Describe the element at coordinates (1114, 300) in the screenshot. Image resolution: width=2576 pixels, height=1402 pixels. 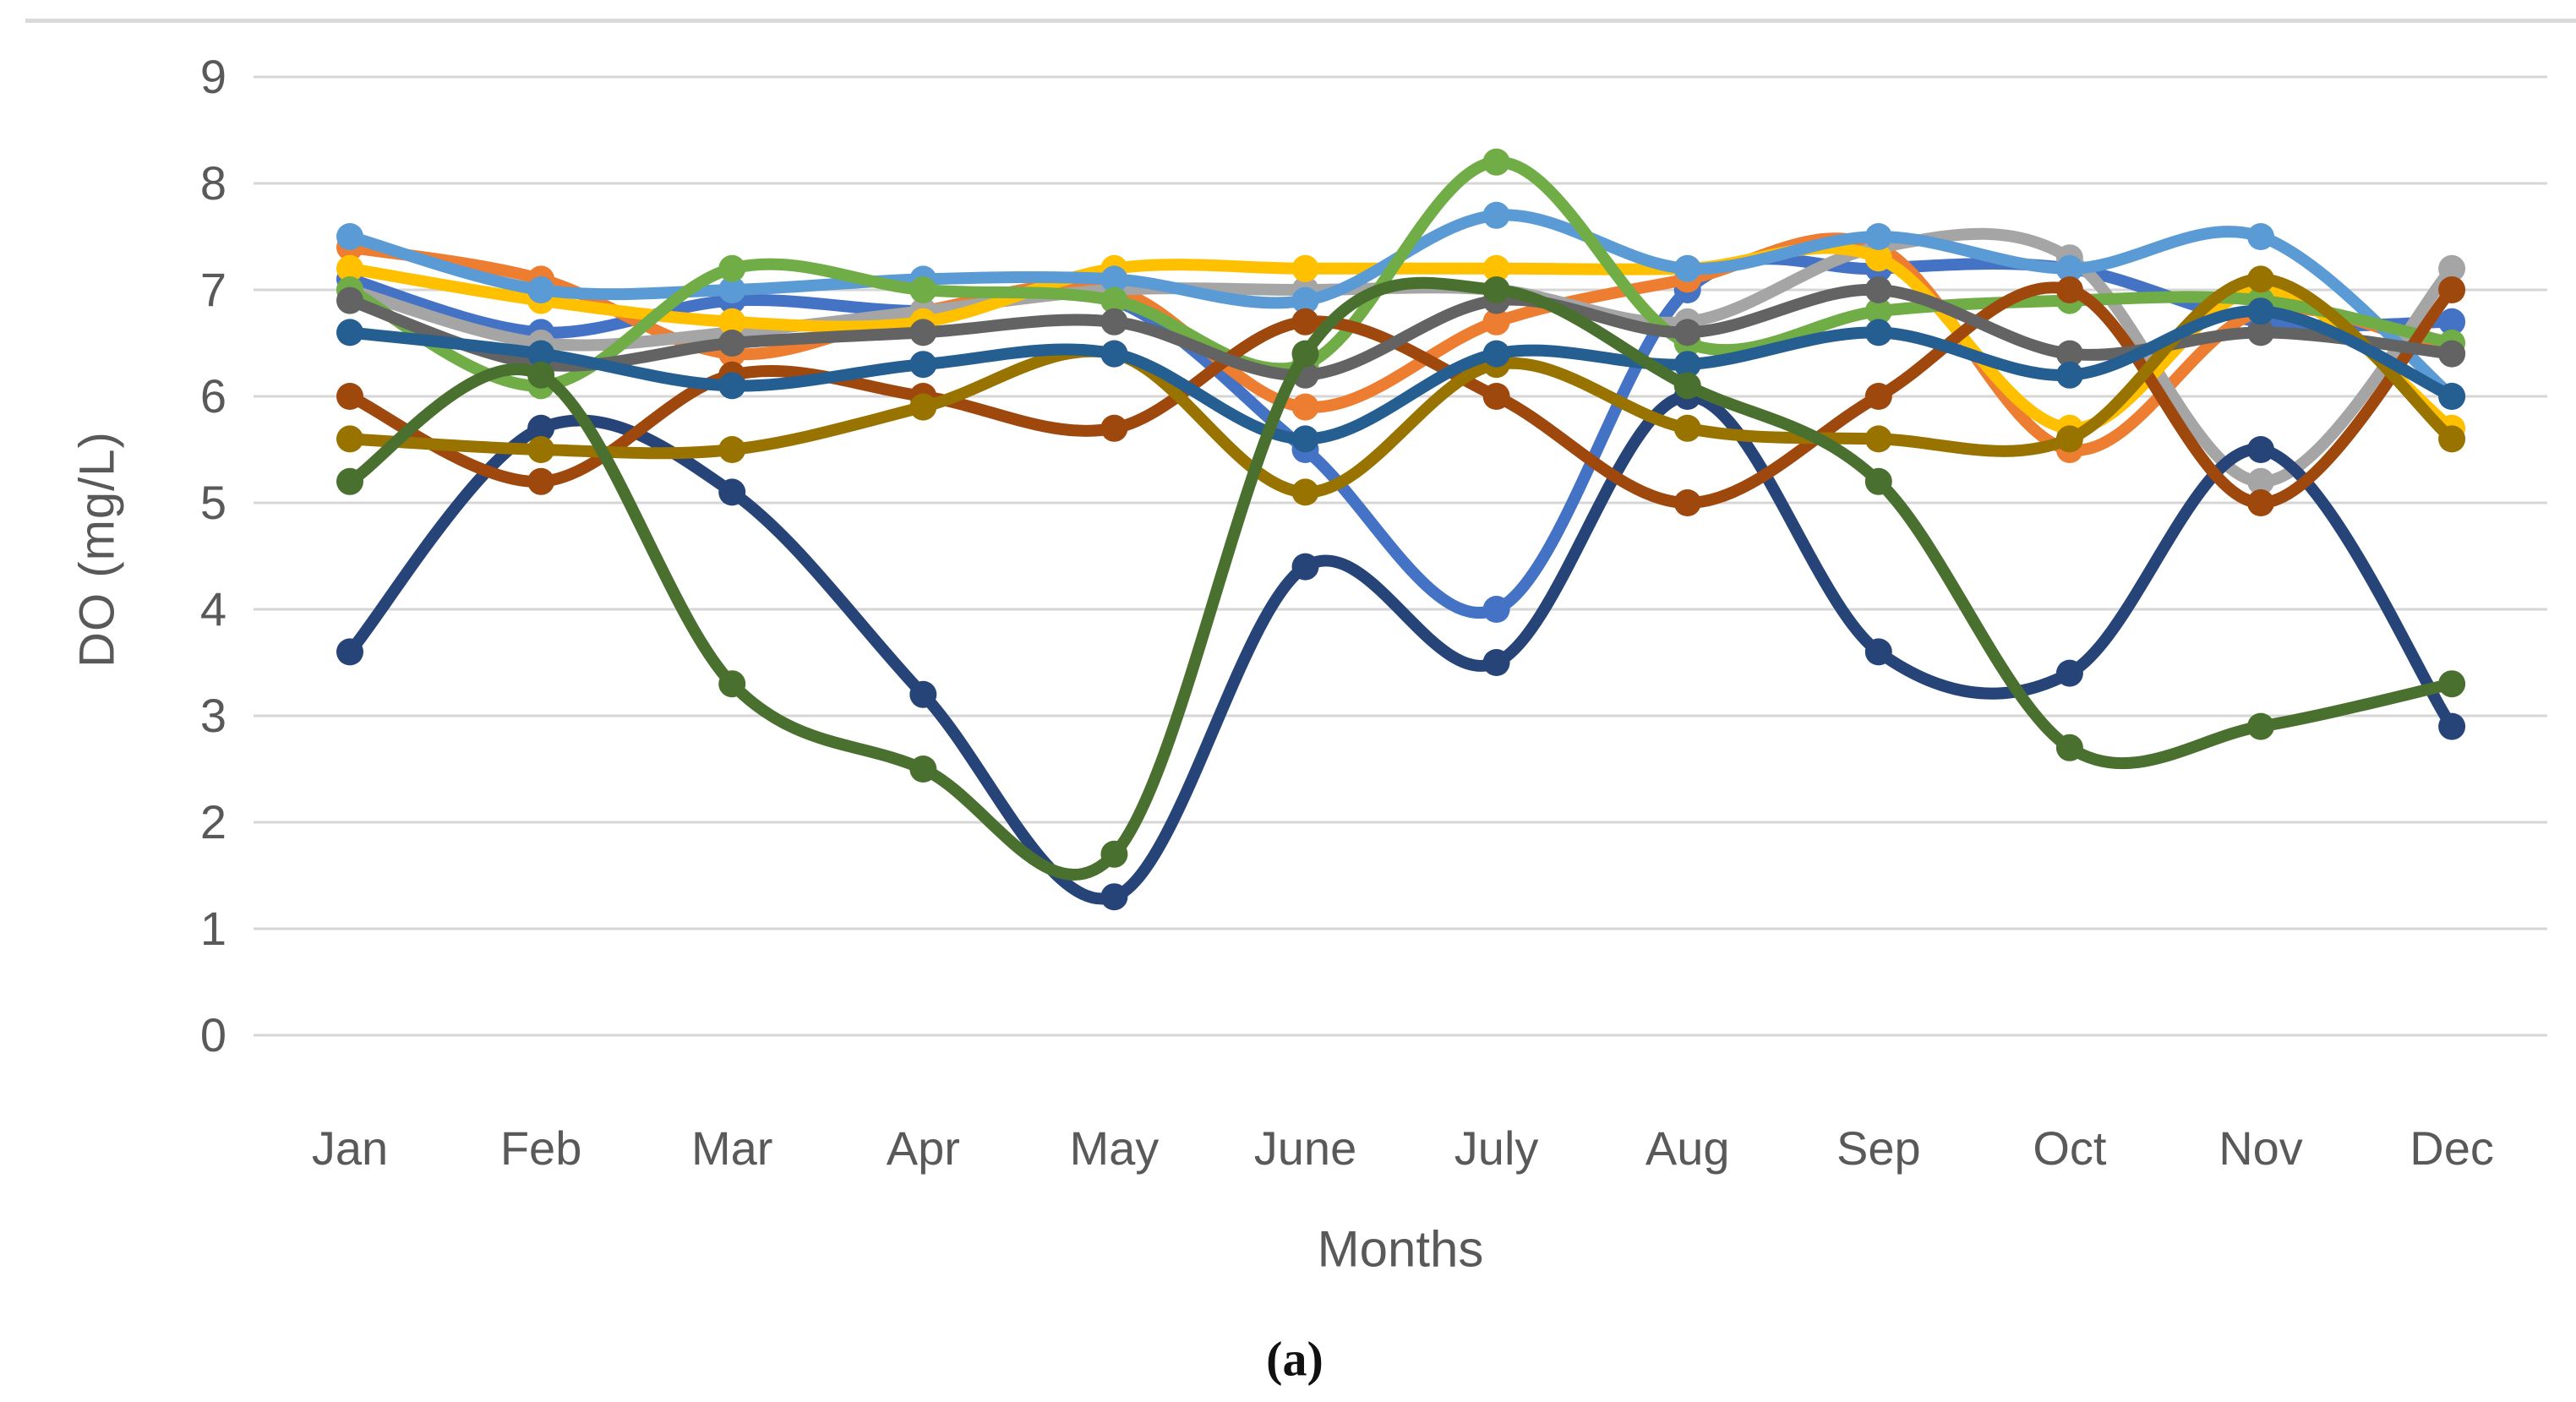
I see `series-green-point-may` at that location.